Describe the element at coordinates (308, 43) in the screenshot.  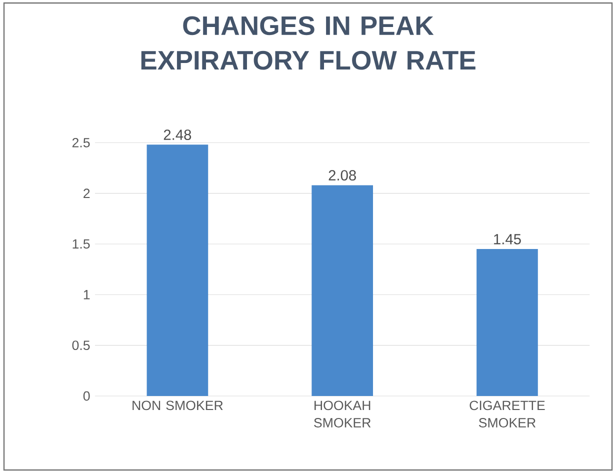
I see `chart-title: CHANGES IN PEAK EXPIRATORY FLOW RATE` at that location.